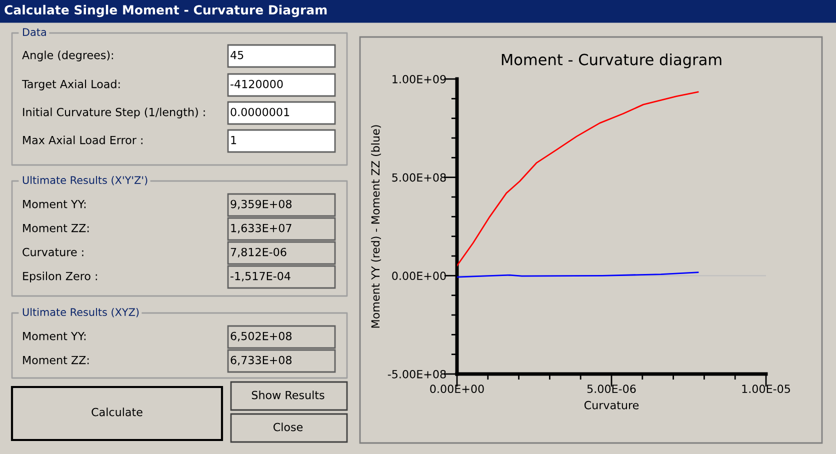  I want to click on y-tick-label: 5.00E+08, so click(419, 177).